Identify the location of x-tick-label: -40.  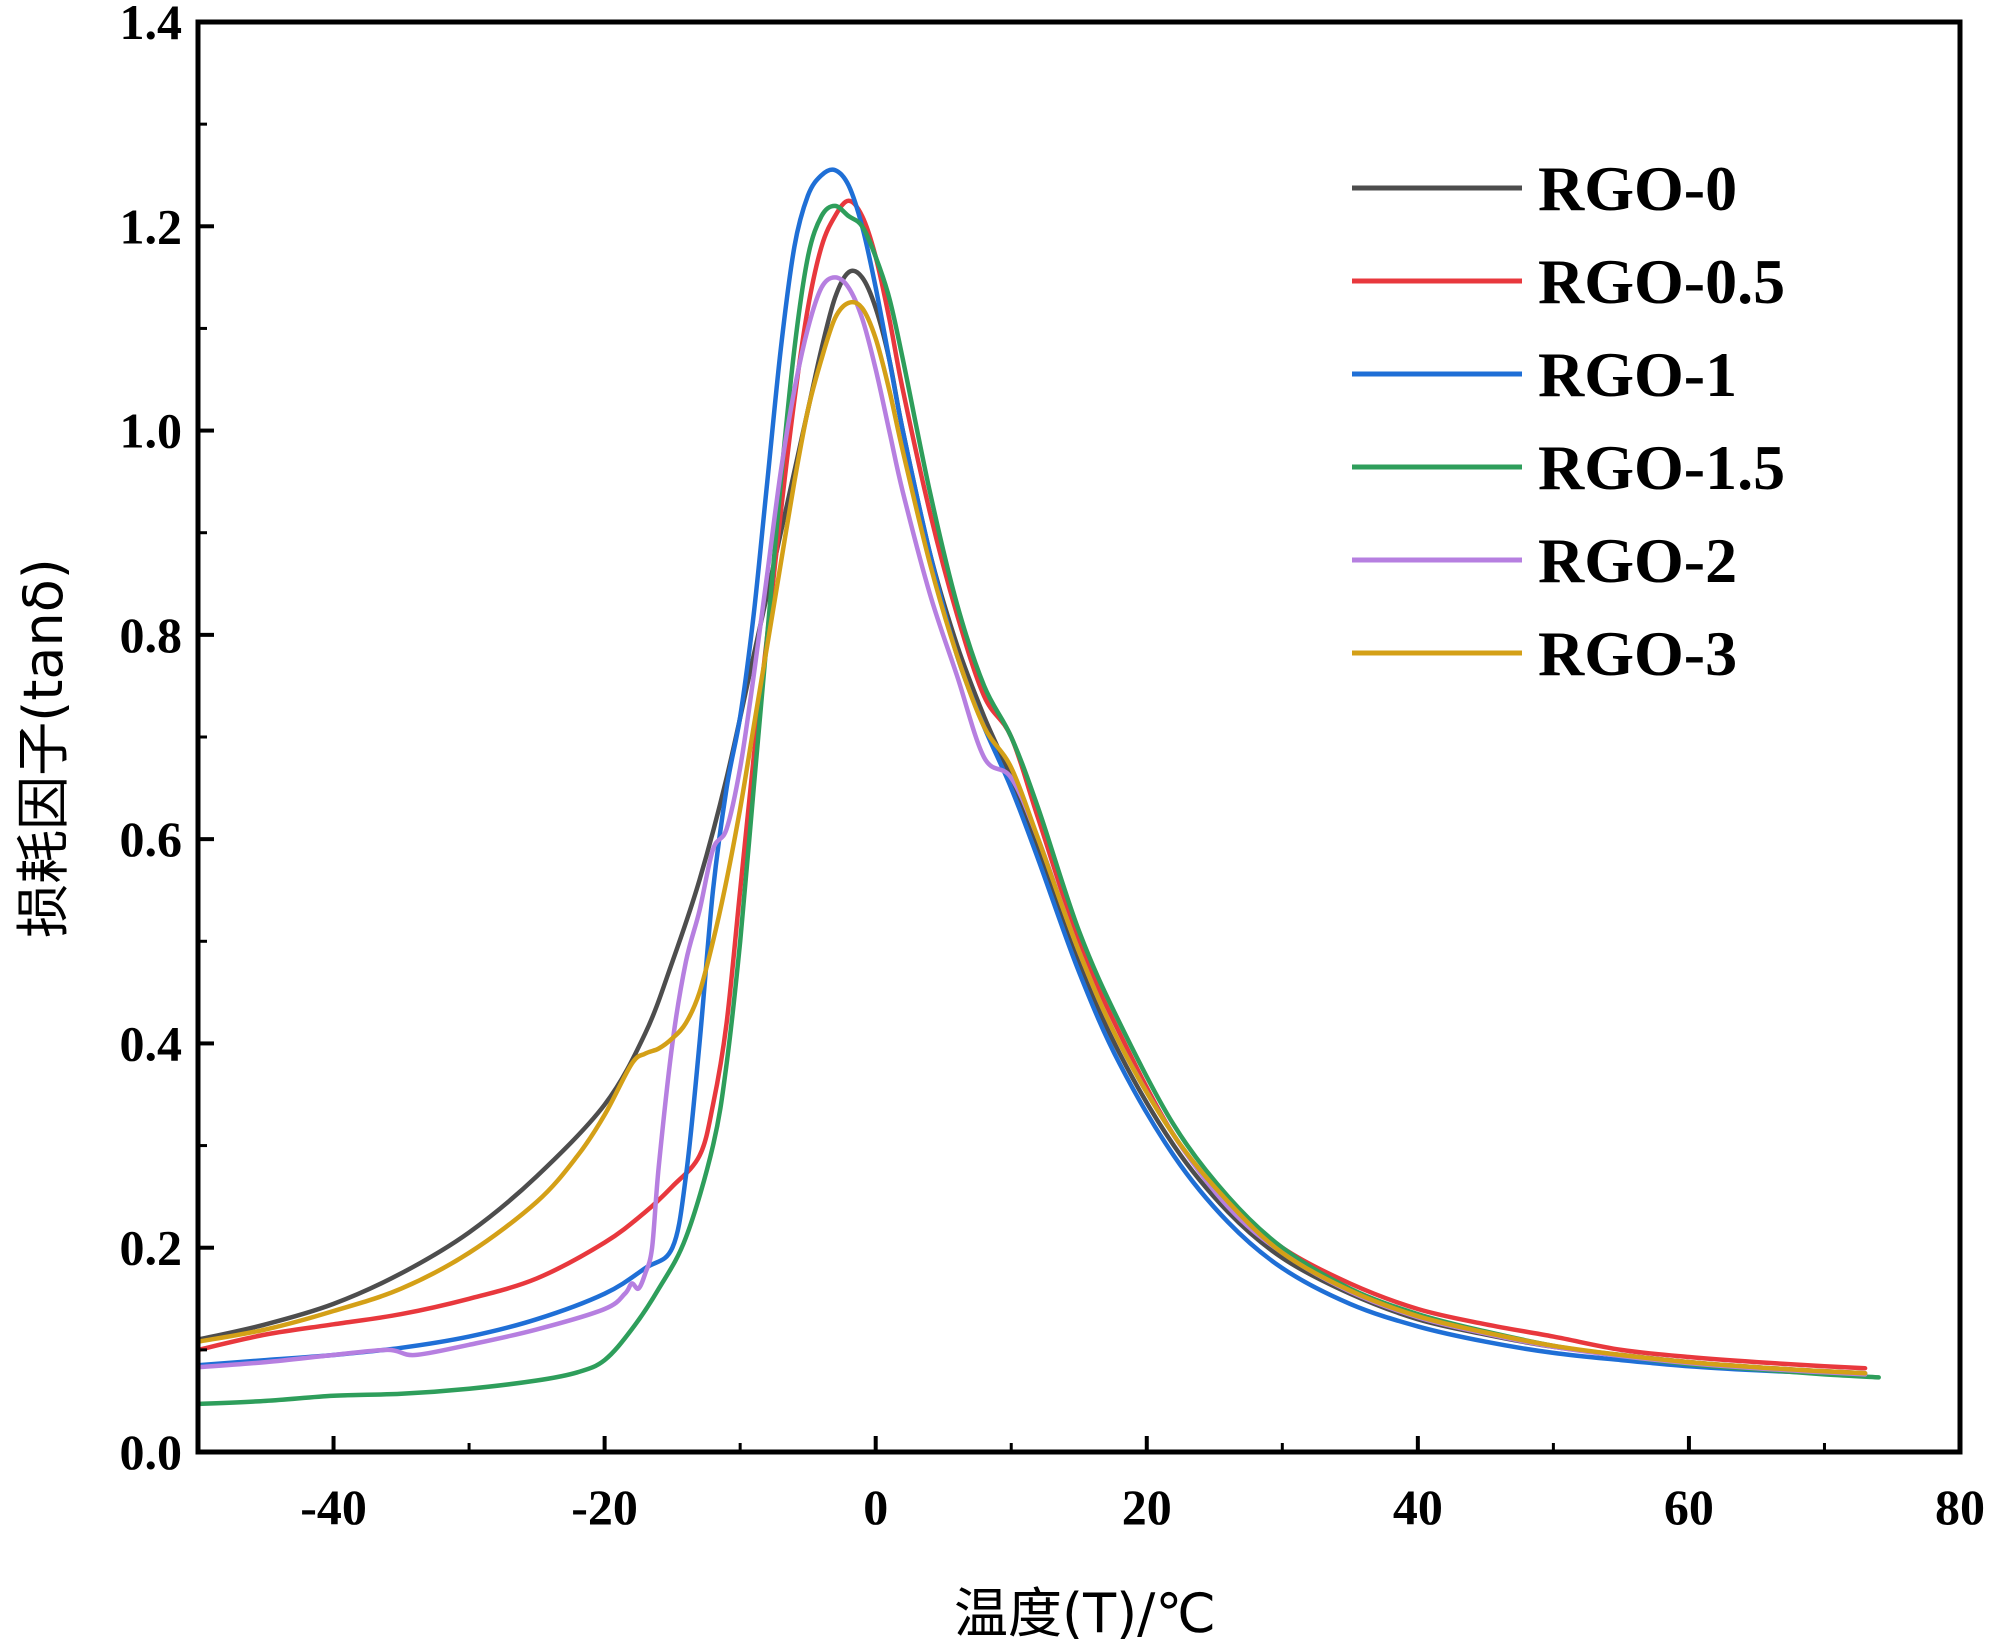
(333, 1507).